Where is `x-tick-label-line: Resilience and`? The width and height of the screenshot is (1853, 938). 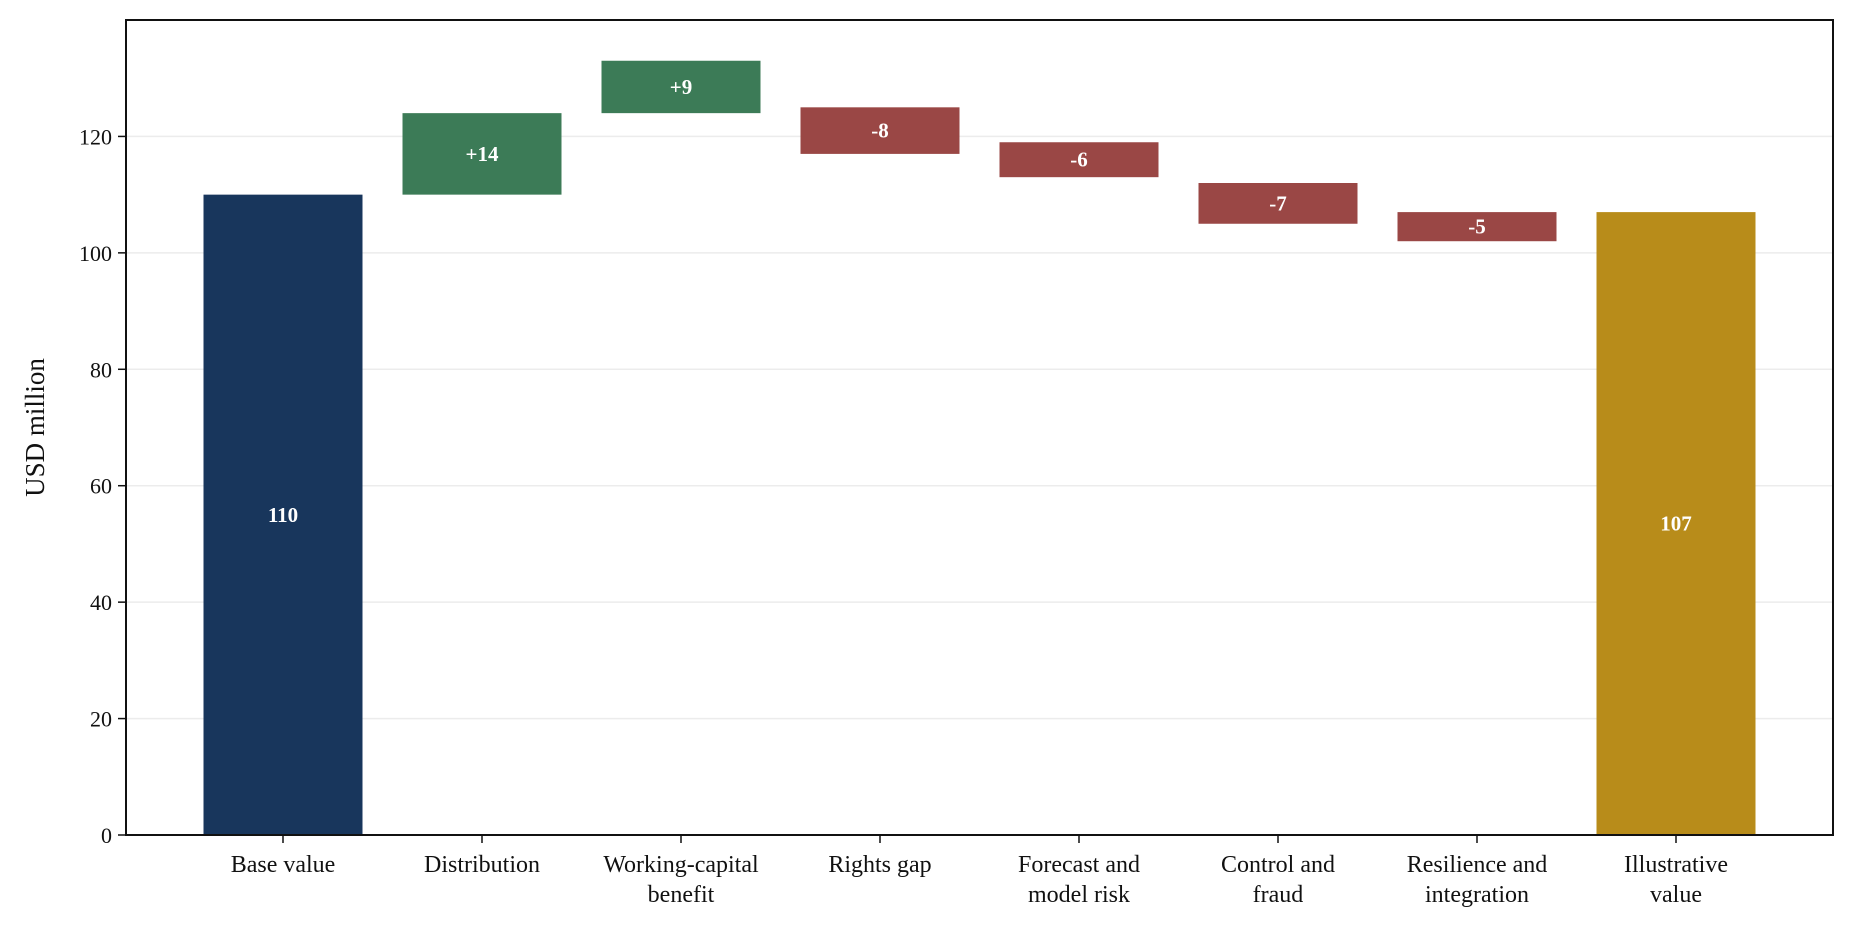
x-tick-label-line: Resilience and is located at coordinates (1477, 865).